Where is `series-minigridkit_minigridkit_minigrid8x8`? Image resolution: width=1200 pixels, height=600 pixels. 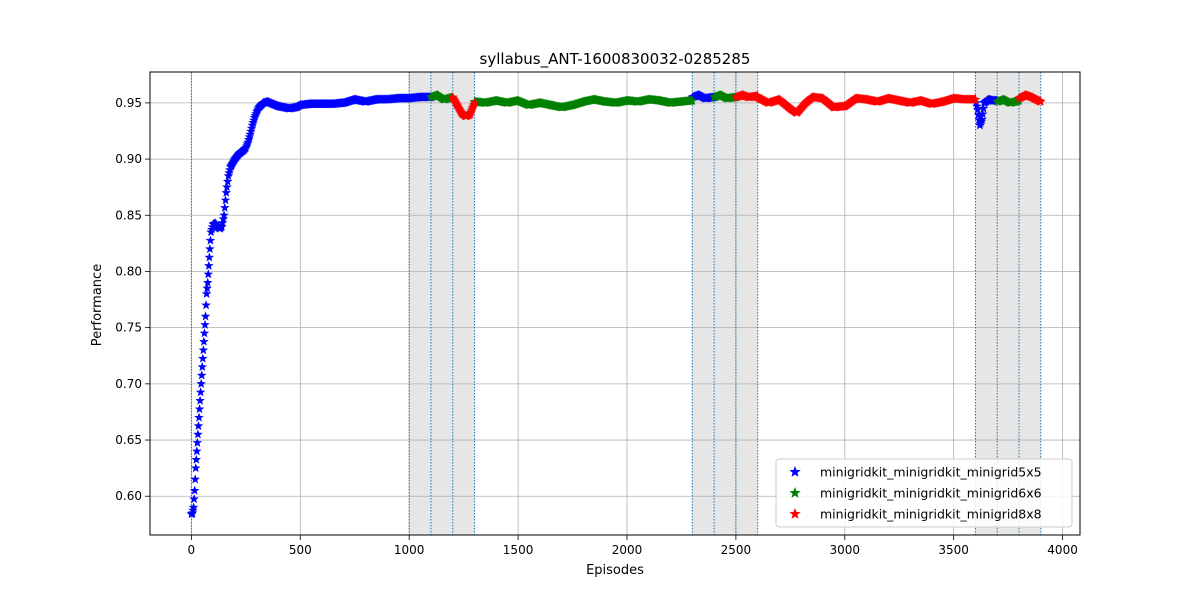 series-minigridkit_minigridkit_minigrid8x8 is located at coordinates (746, 105).